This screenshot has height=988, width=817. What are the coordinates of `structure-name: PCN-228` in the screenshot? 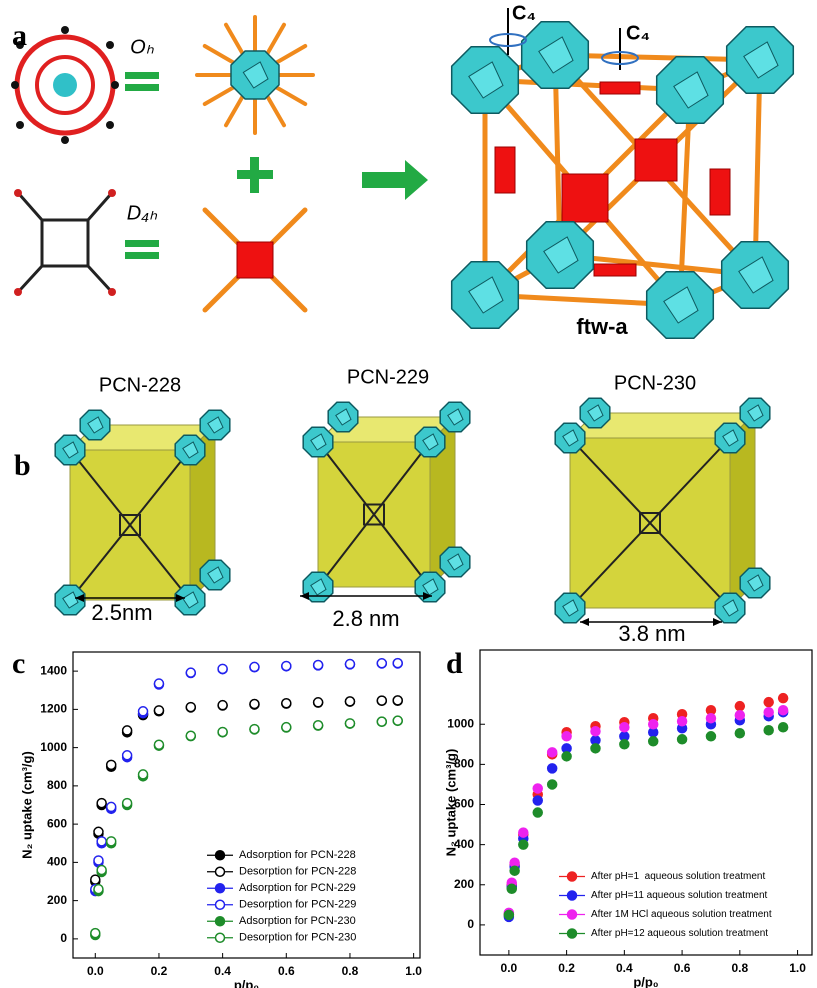 It's located at (140, 385).